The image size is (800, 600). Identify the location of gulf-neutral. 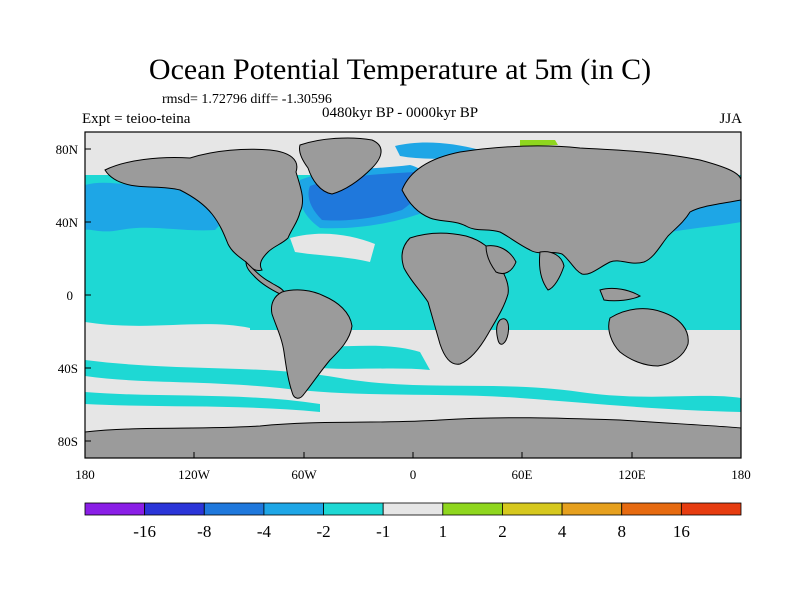
(332, 247).